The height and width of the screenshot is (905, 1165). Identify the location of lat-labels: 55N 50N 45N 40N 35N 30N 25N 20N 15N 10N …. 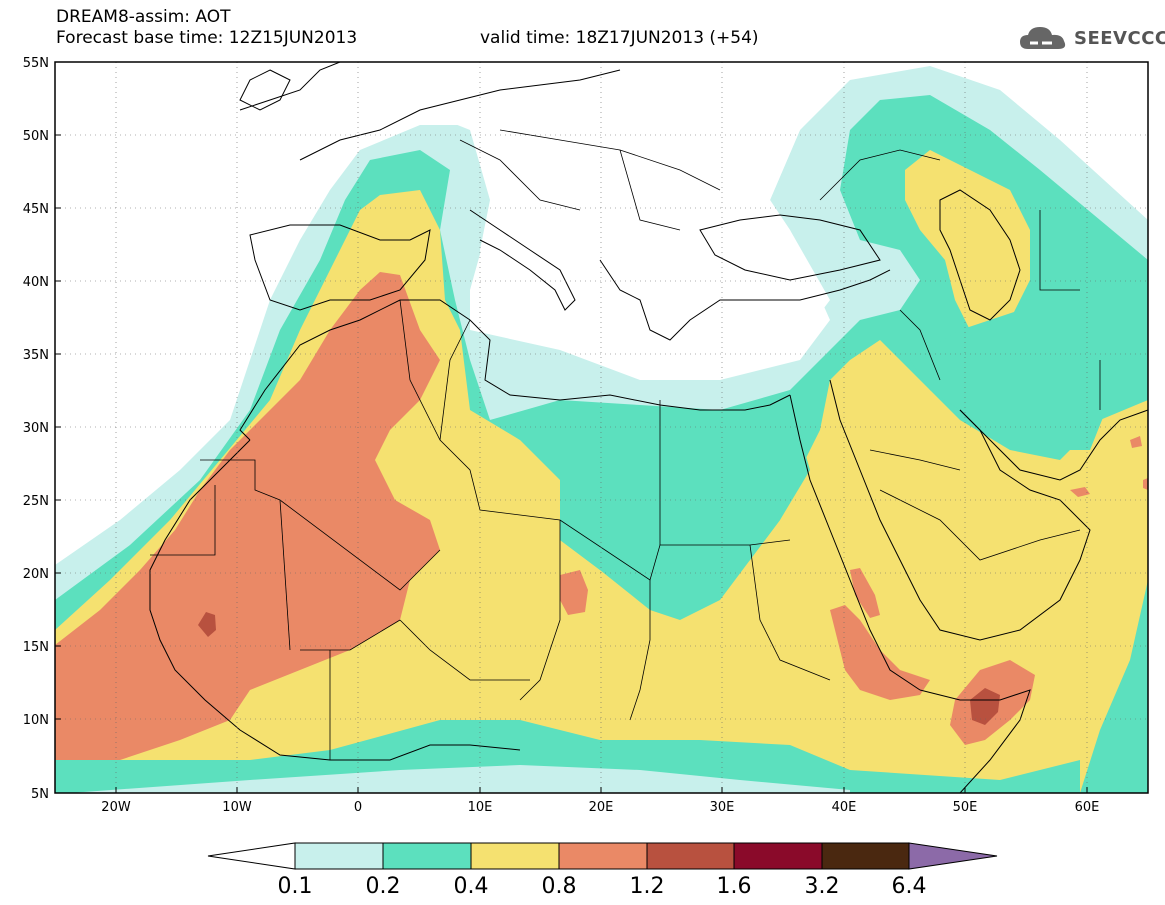
(36, 429).